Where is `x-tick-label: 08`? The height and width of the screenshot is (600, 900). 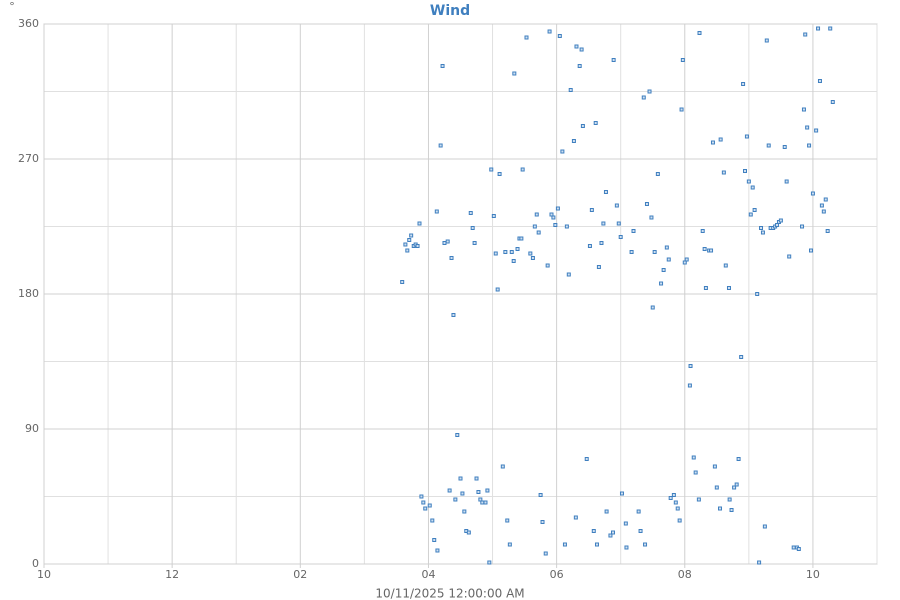
x-tick-label: 08 is located at coordinates (685, 574).